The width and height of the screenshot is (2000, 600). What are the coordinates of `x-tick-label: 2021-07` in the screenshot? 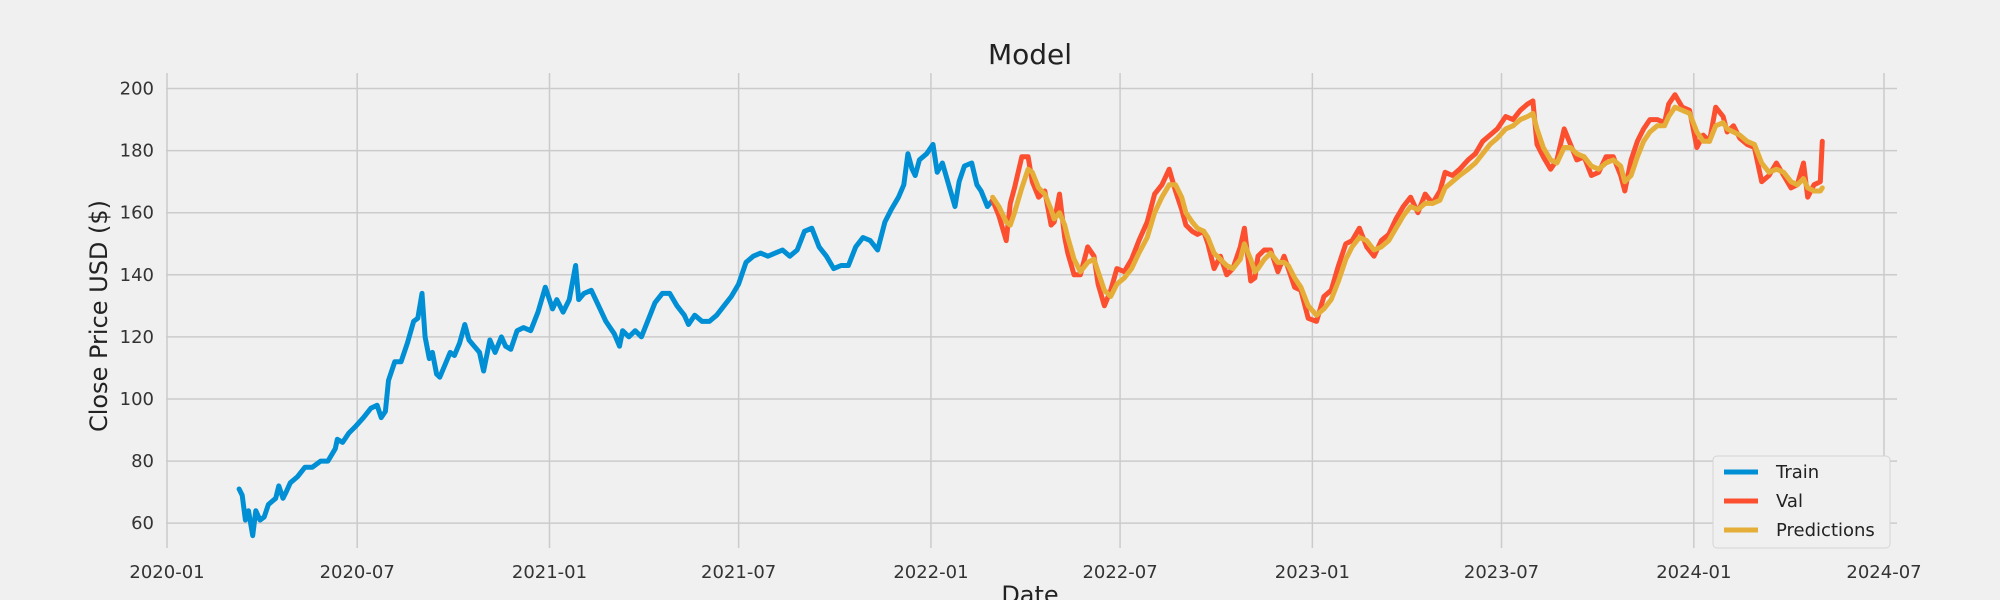 It's located at (738, 572).